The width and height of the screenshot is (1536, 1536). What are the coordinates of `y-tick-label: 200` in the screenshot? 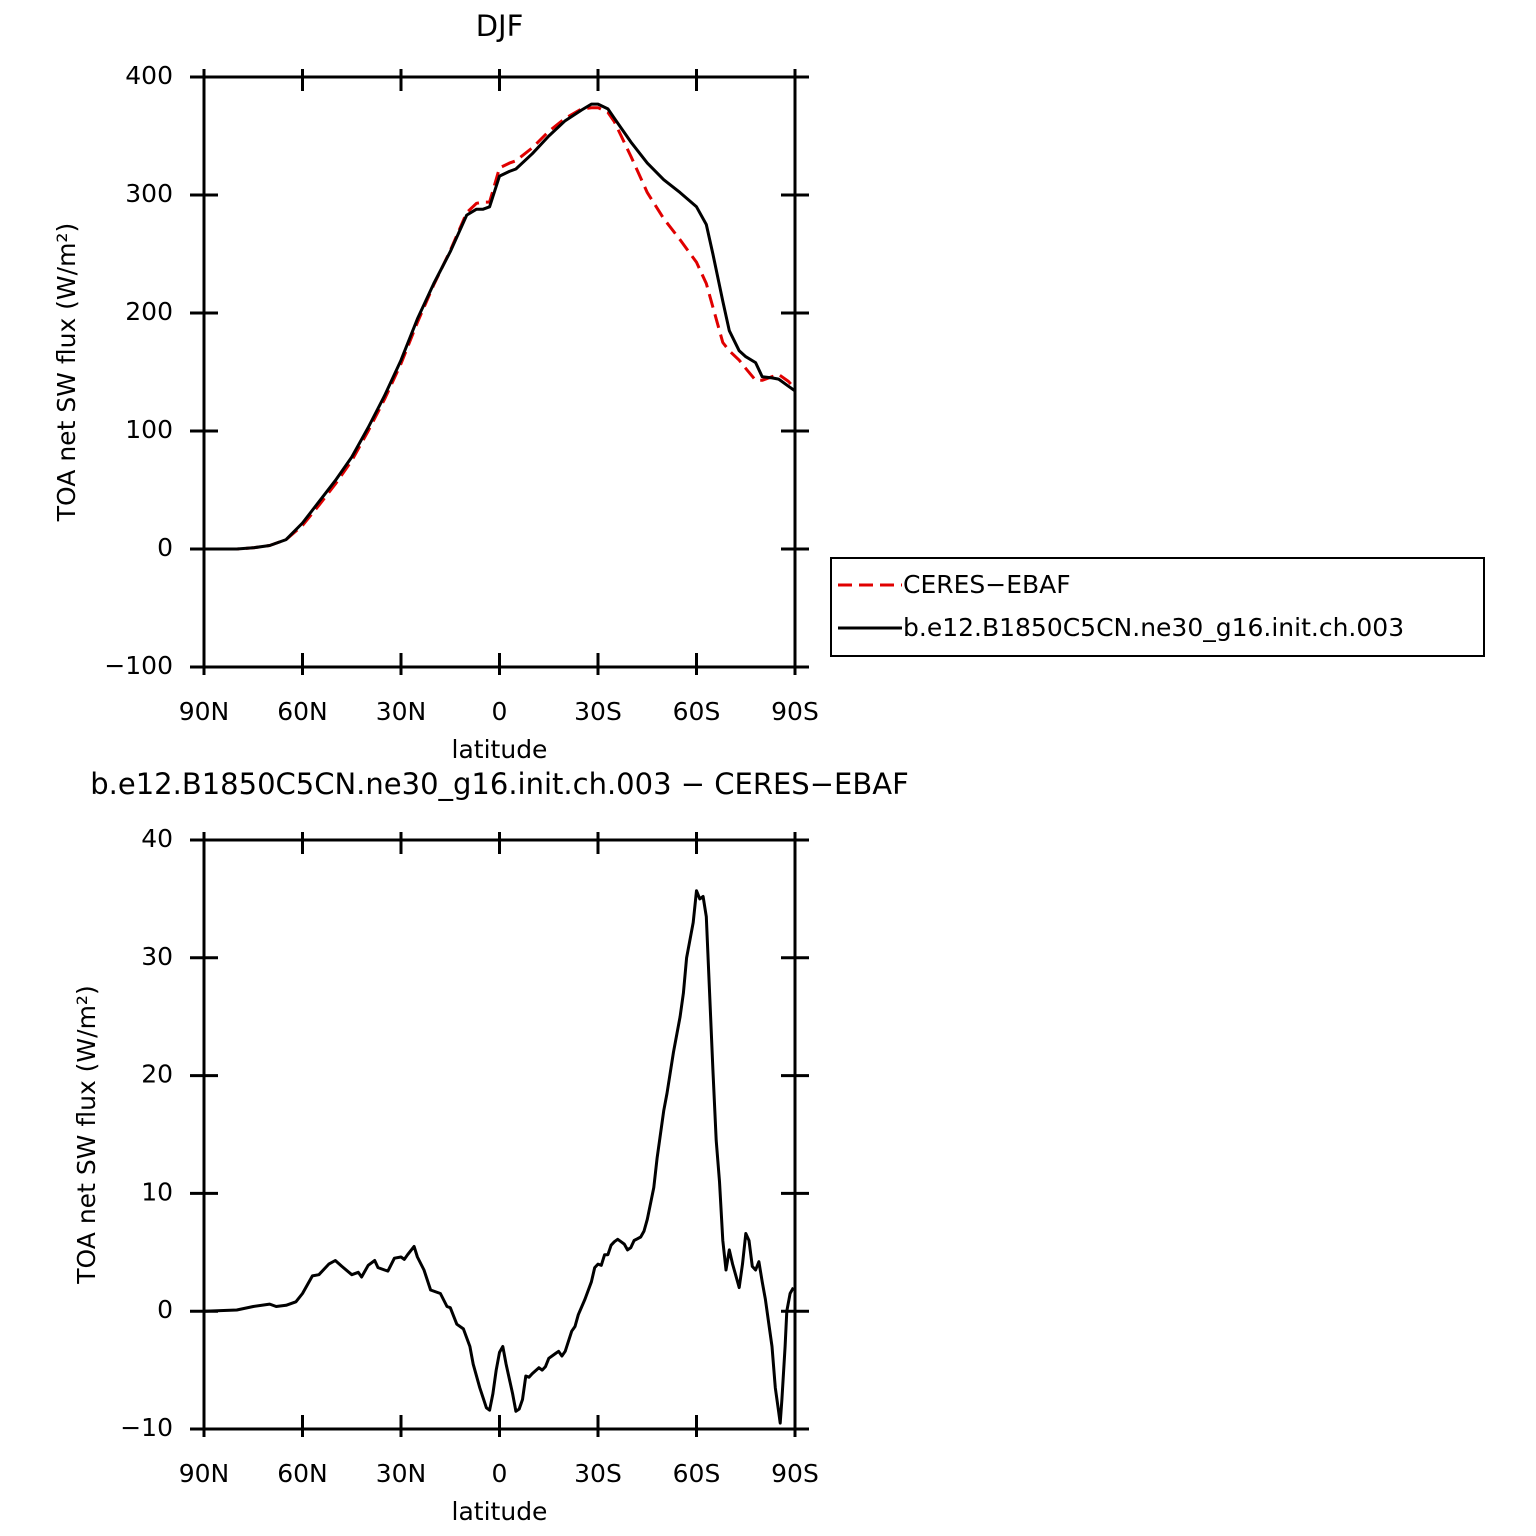 It's located at (149, 311).